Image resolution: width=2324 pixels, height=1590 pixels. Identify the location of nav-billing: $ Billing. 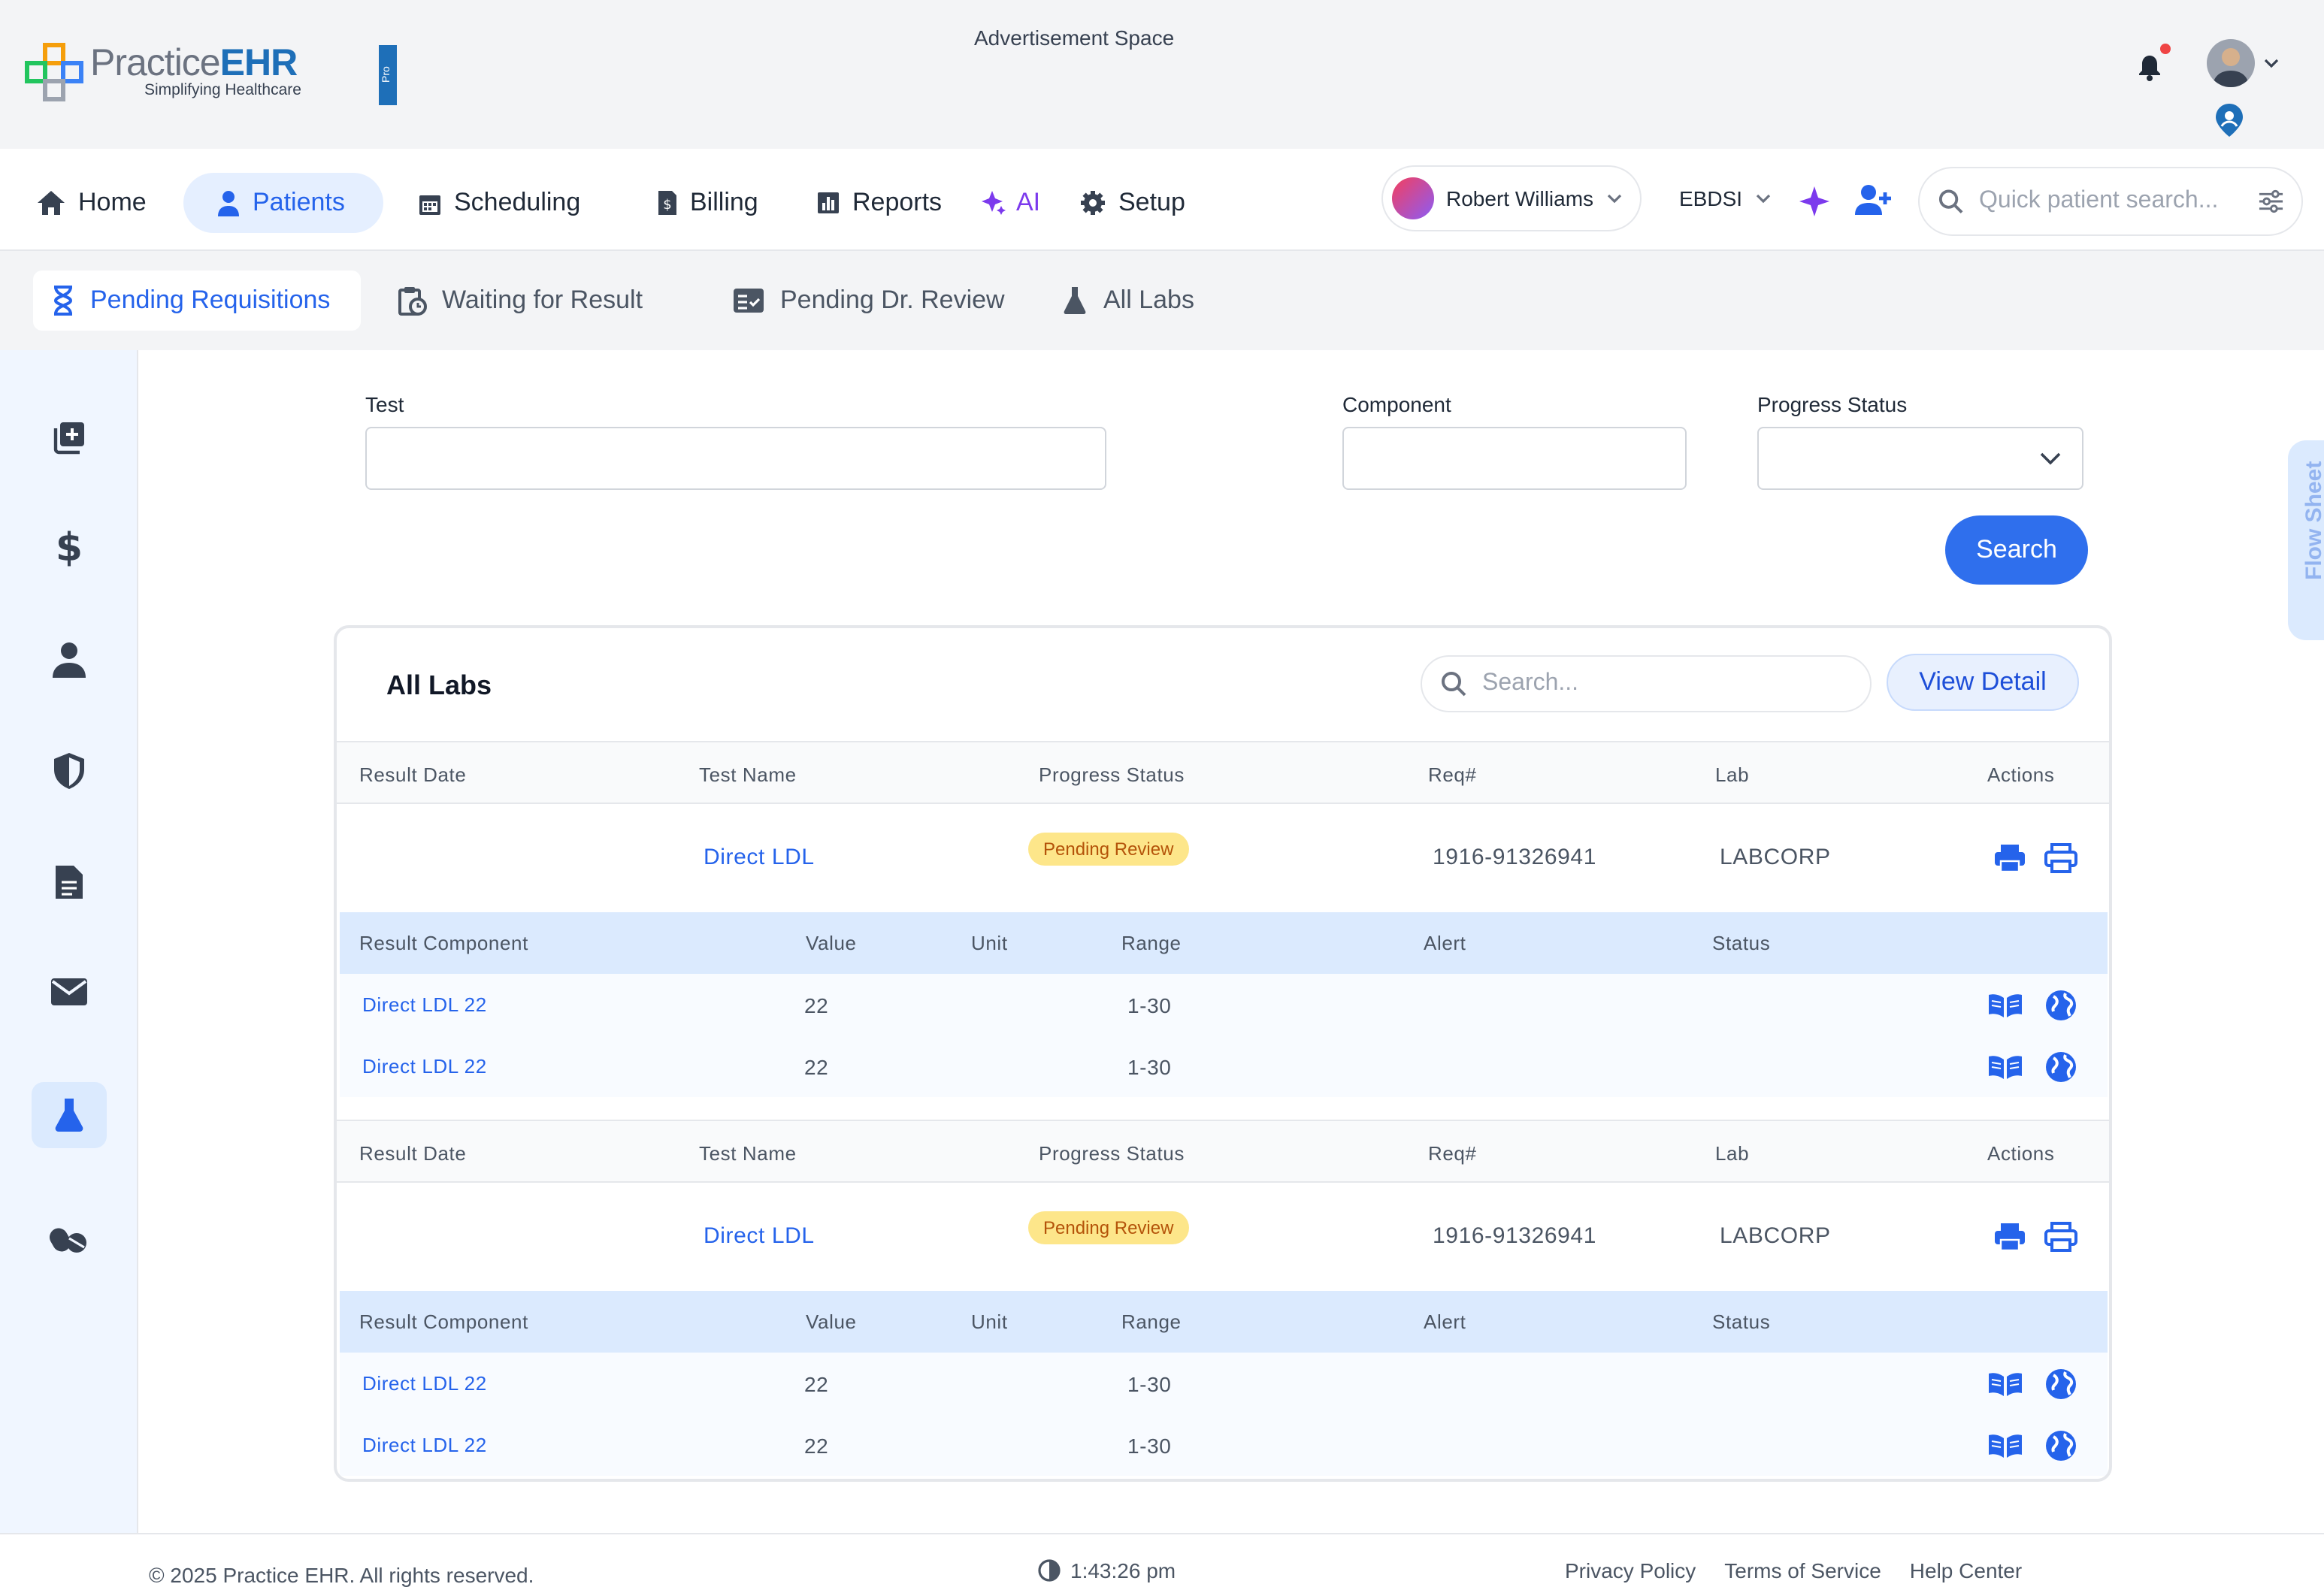
(708, 203).